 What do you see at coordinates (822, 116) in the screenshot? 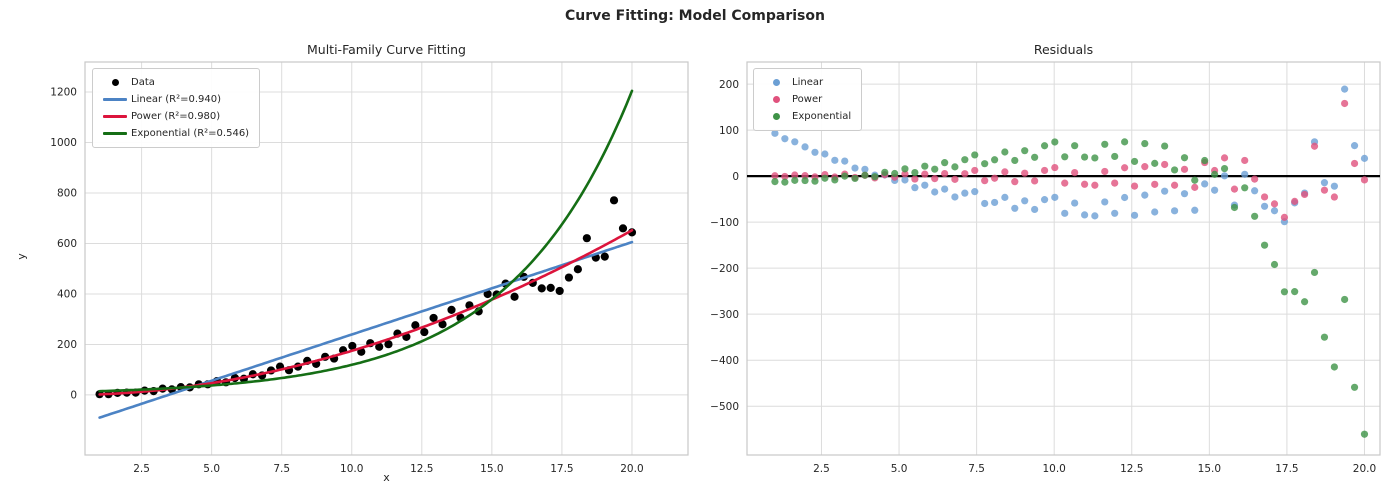
I see `legend-label: Exponential` at bounding box center [822, 116].